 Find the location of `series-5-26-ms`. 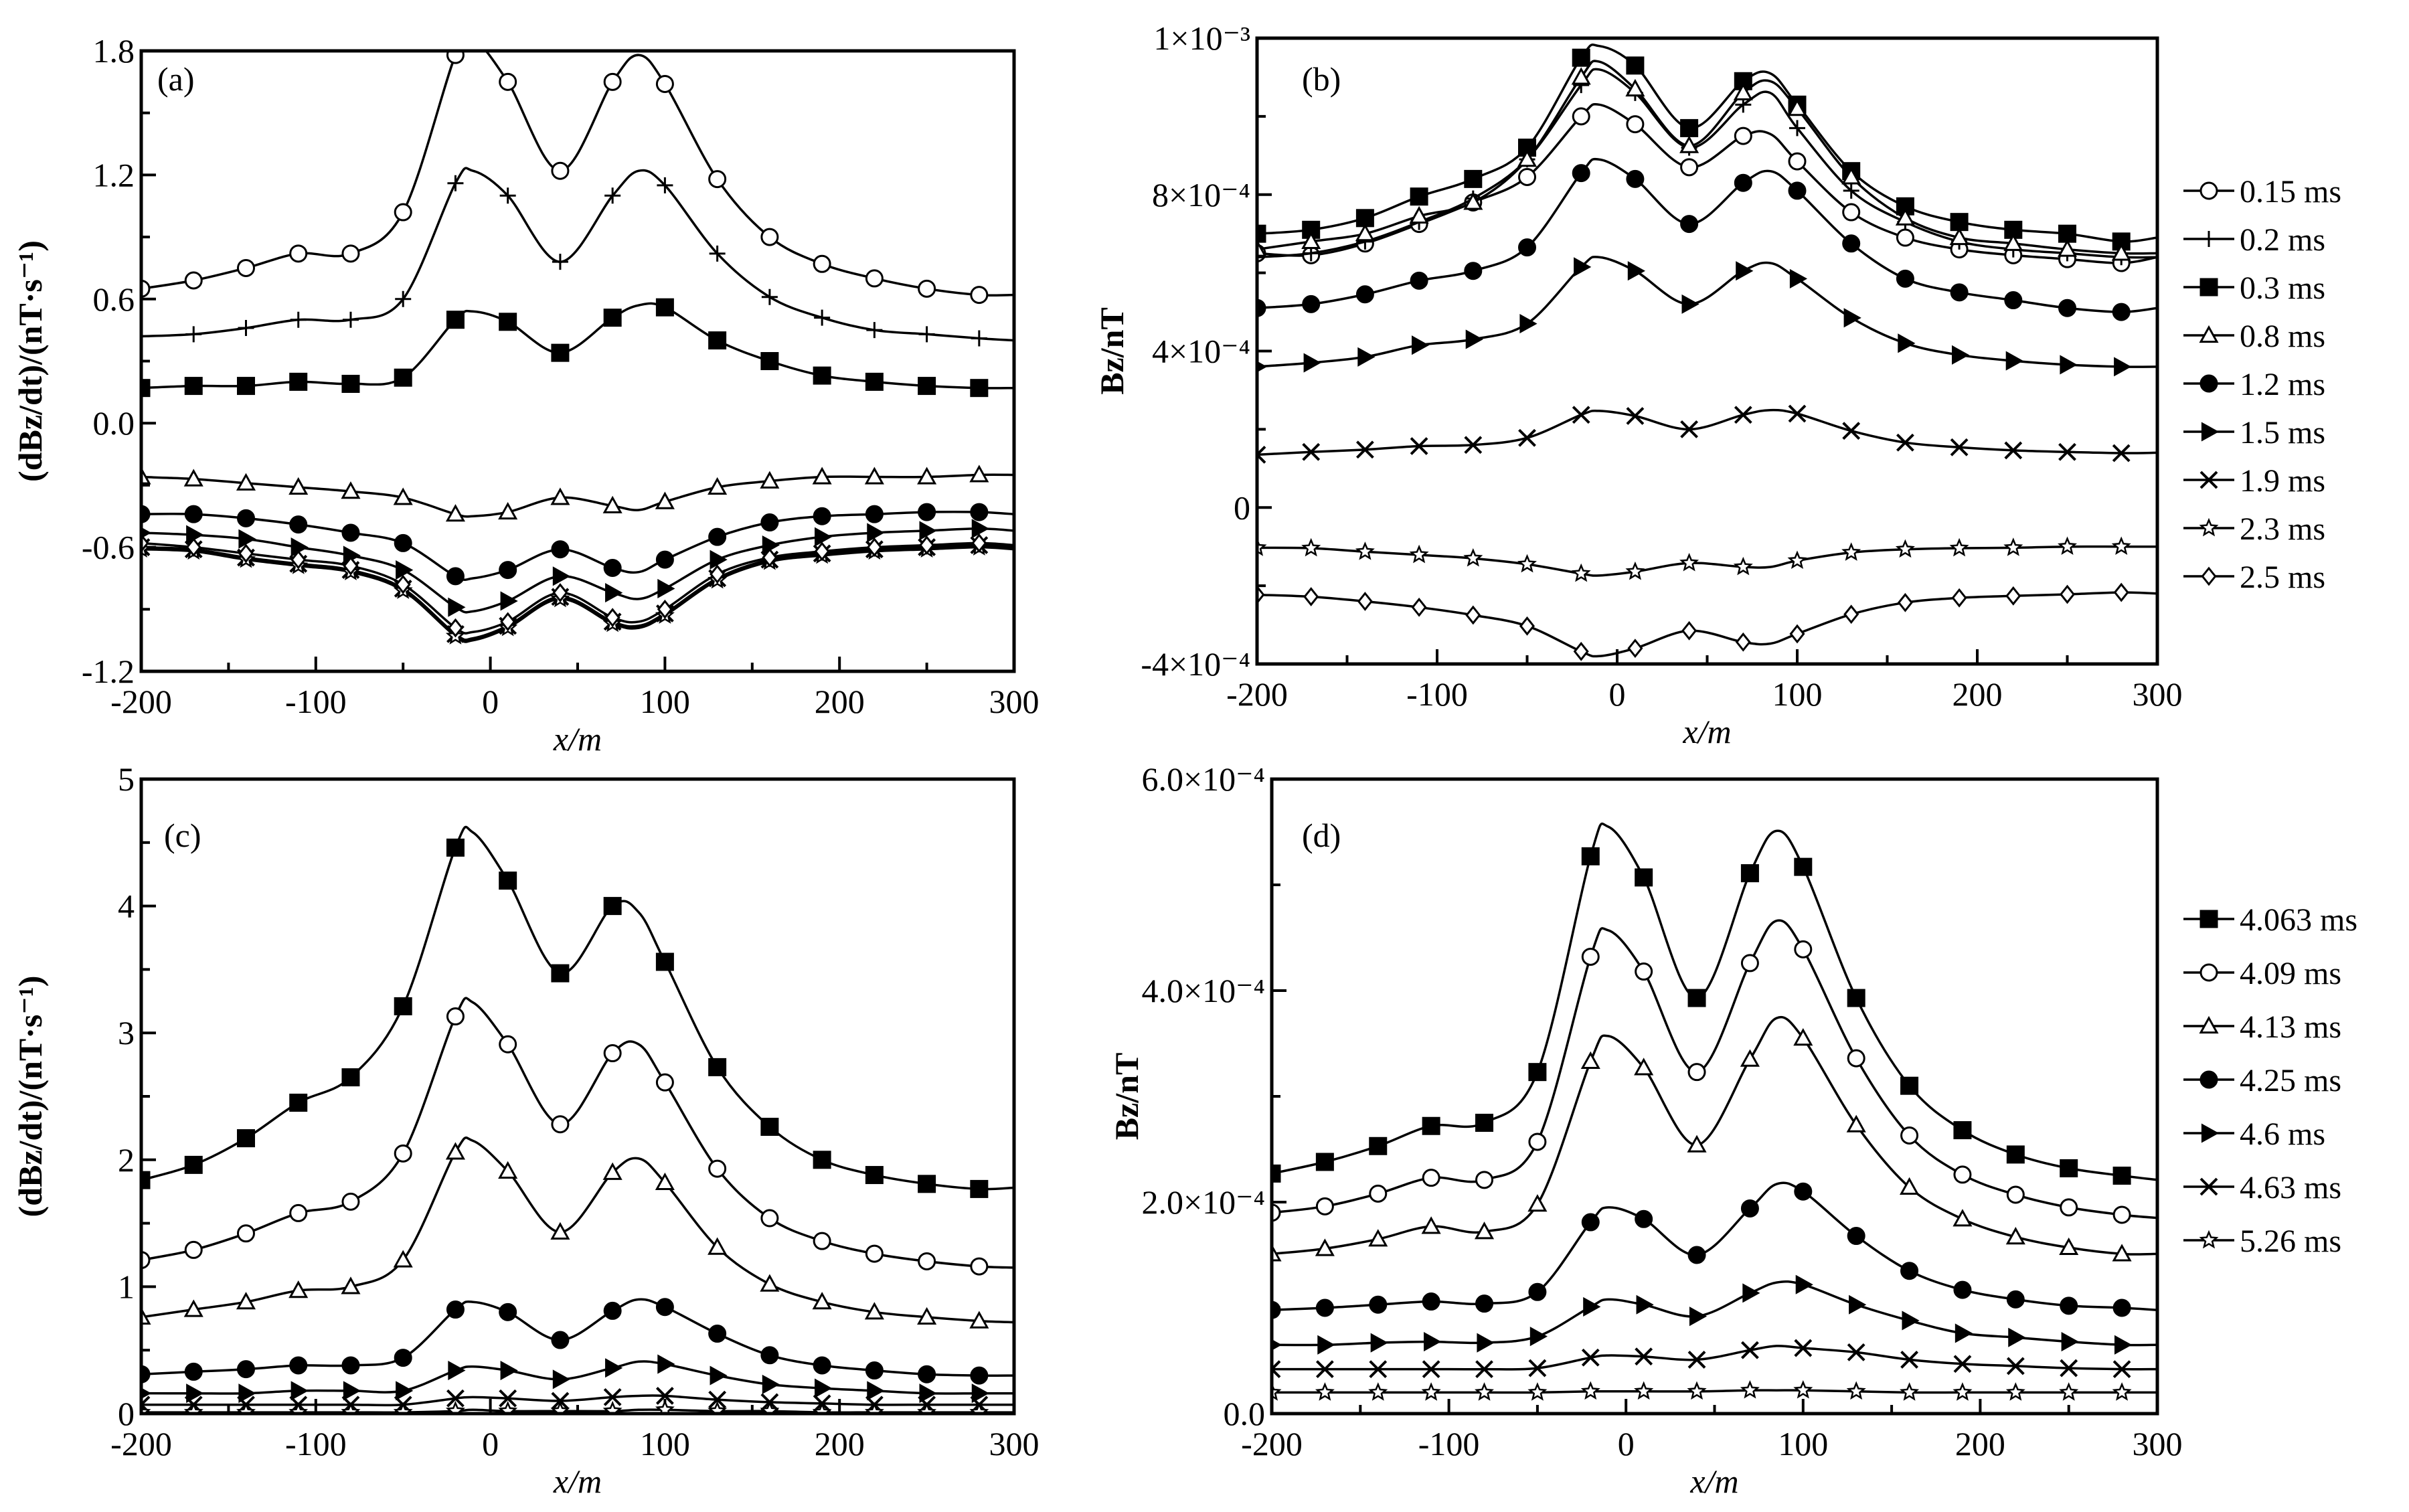

series-5-26-ms is located at coordinates (1714, 1390).